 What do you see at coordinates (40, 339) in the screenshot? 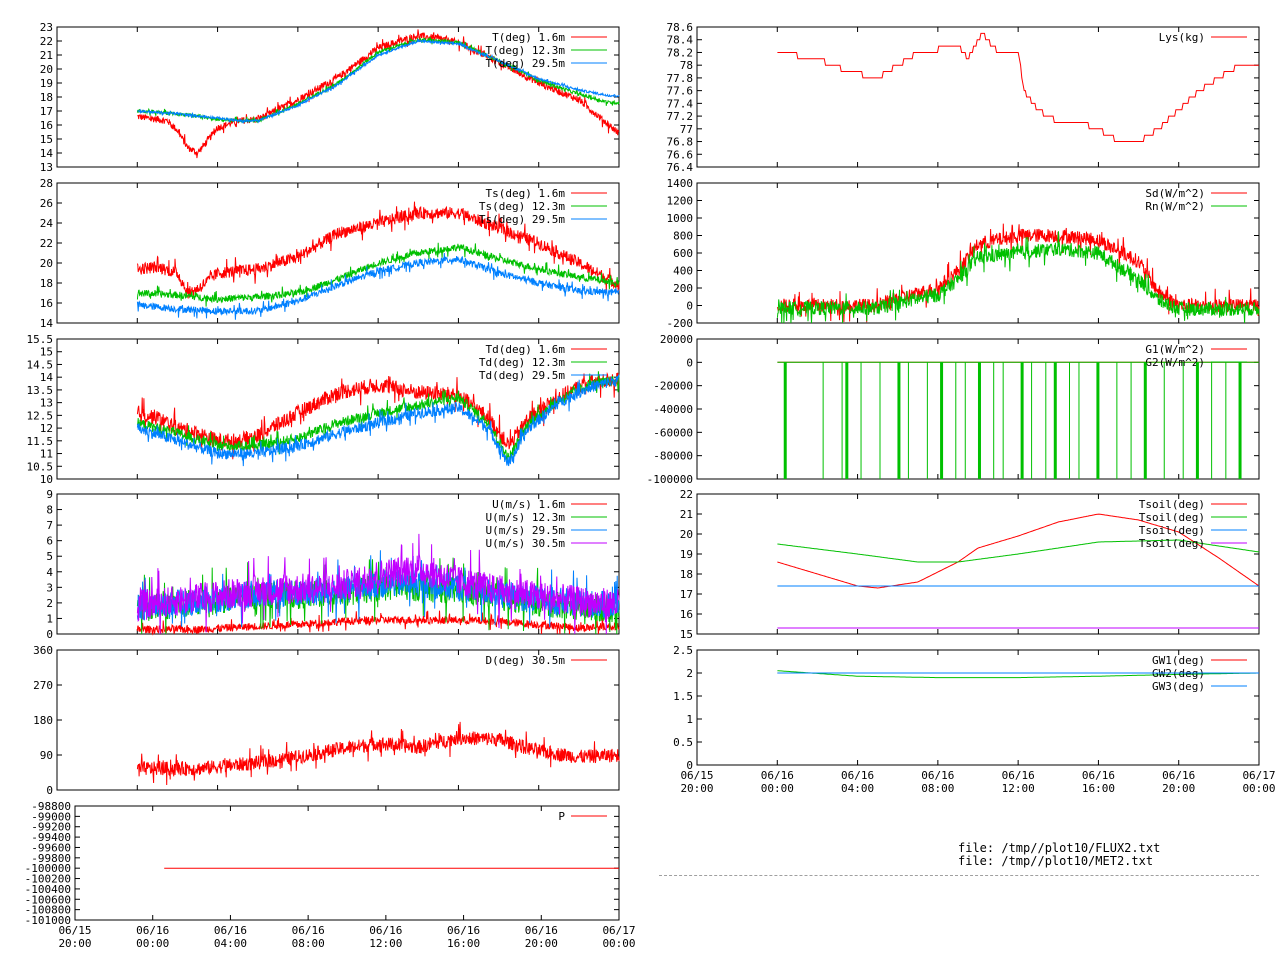
I see `y-tick-label: 15.5` at bounding box center [40, 339].